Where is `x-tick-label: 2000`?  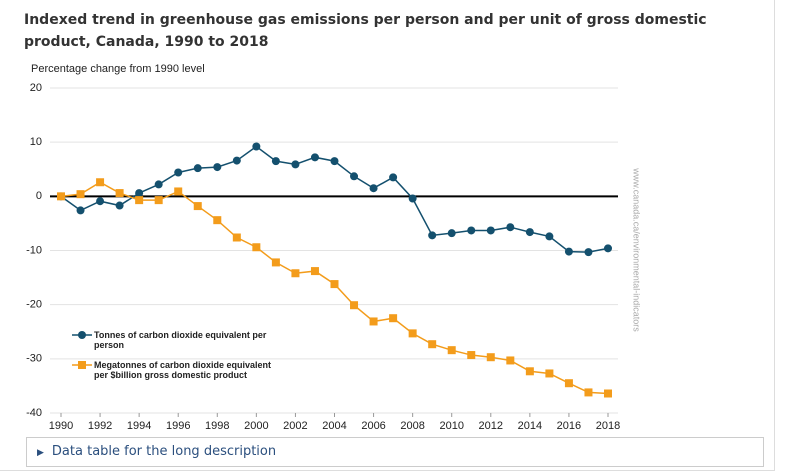
x-tick-label: 2000 is located at coordinates (256, 426).